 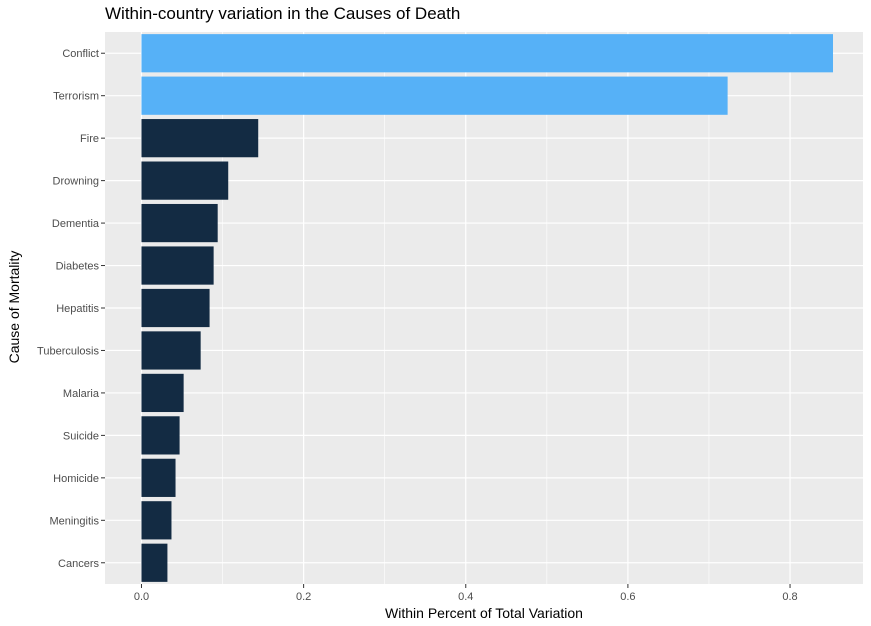 I want to click on y-tick-label: Drowning, so click(x=76, y=182).